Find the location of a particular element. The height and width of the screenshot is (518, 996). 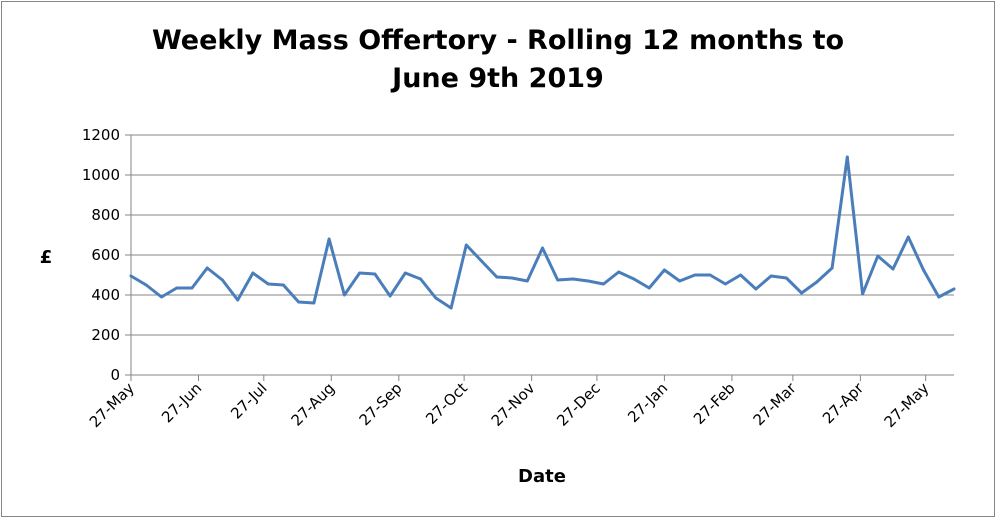

y-axis-label: £ is located at coordinates (46, 257).